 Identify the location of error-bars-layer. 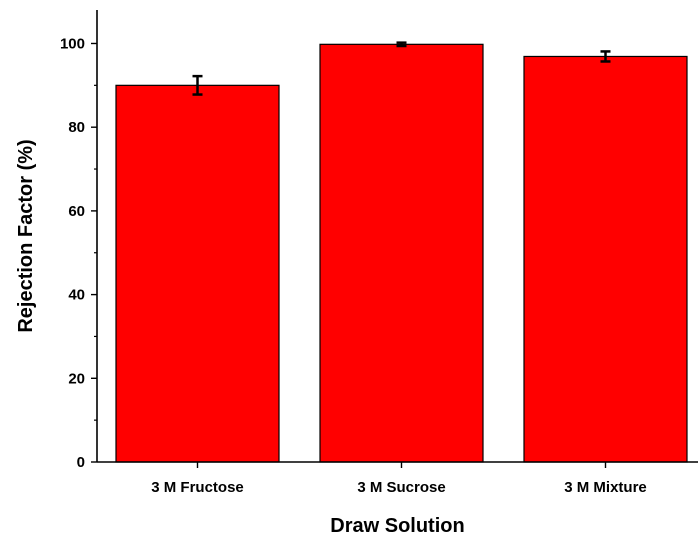
(401, 68).